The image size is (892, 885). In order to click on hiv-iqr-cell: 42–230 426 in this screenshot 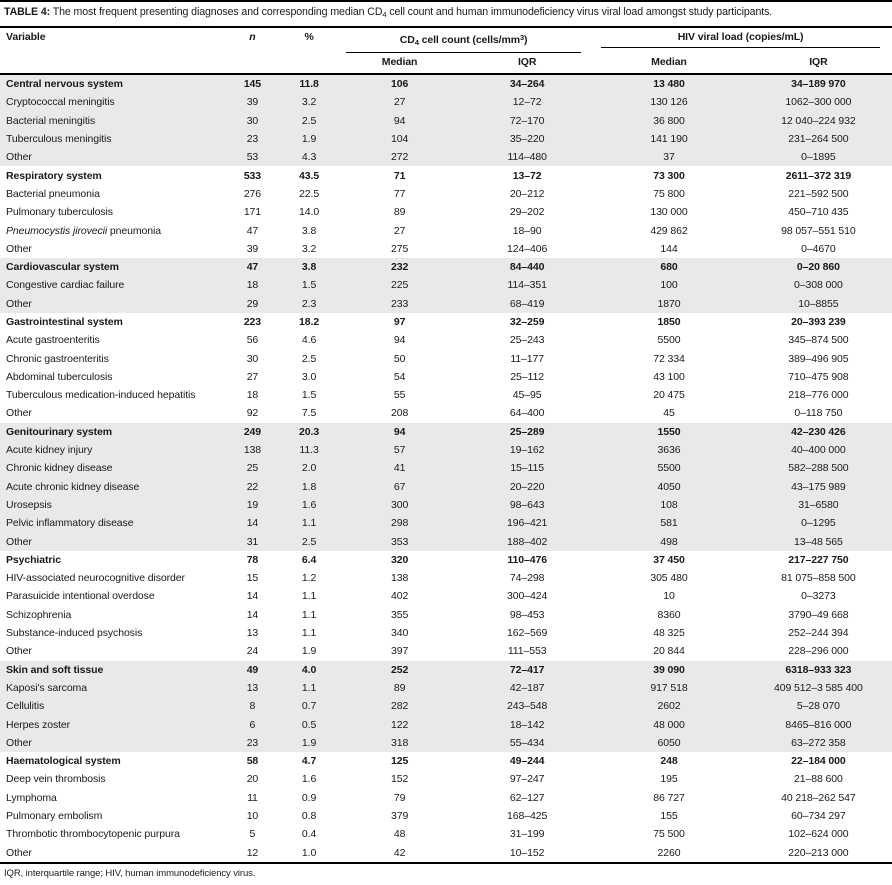, I will do `click(818, 431)`.